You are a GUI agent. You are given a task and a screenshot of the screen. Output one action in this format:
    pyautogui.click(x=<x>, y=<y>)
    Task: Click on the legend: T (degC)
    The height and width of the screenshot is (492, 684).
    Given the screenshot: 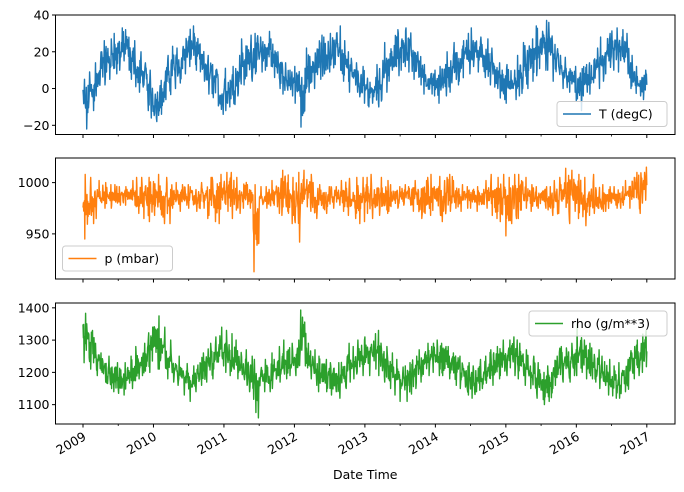 What is the action you would take?
    pyautogui.click(x=612, y=114)
    